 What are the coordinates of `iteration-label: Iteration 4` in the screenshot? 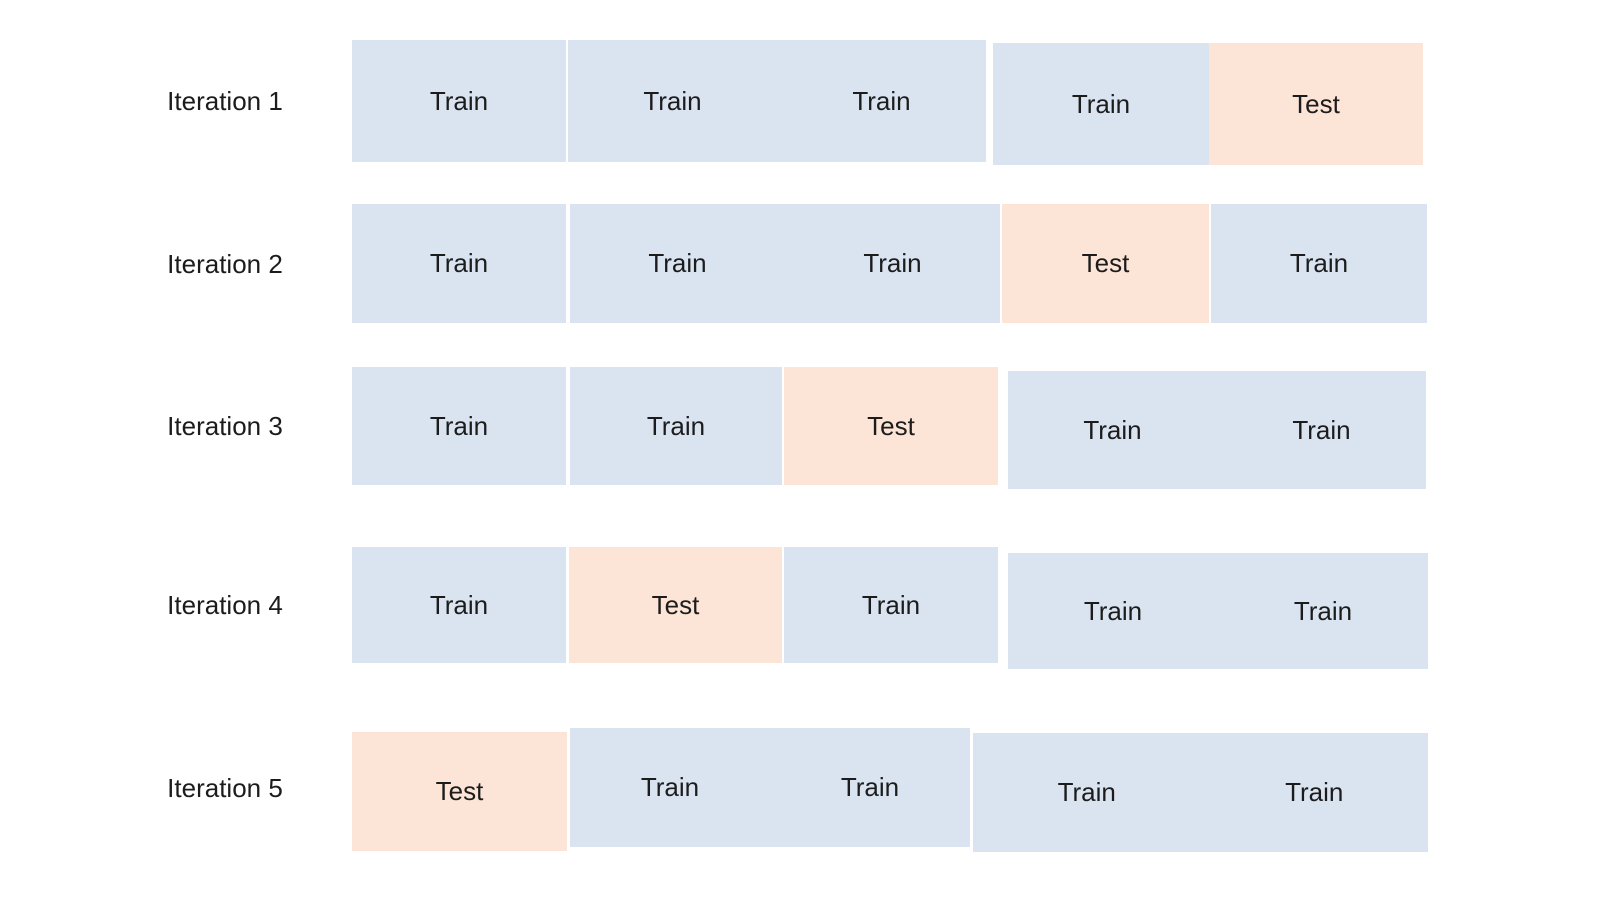 It's located at (225, 605).